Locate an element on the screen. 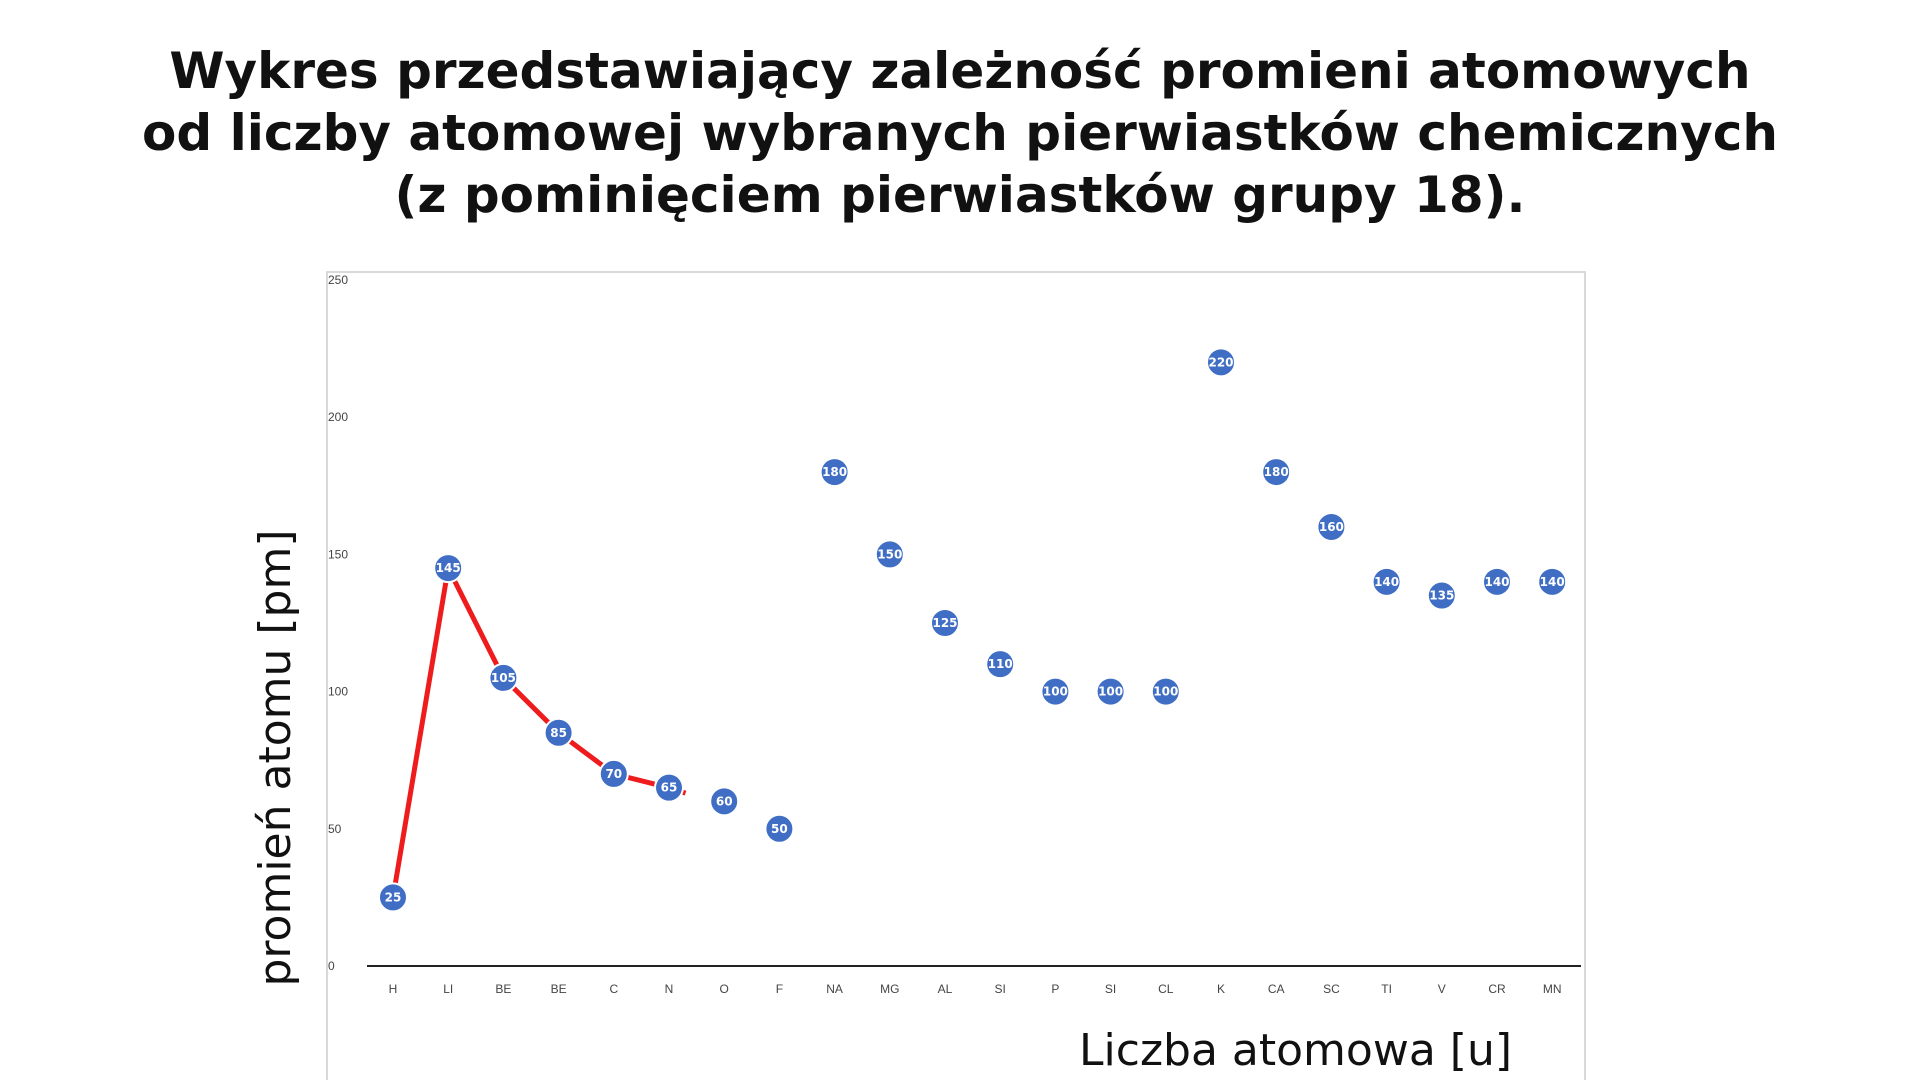 The height and width of the screenshot is (1080, 1920). data-label: 60 is located at coordinates (724, 801).